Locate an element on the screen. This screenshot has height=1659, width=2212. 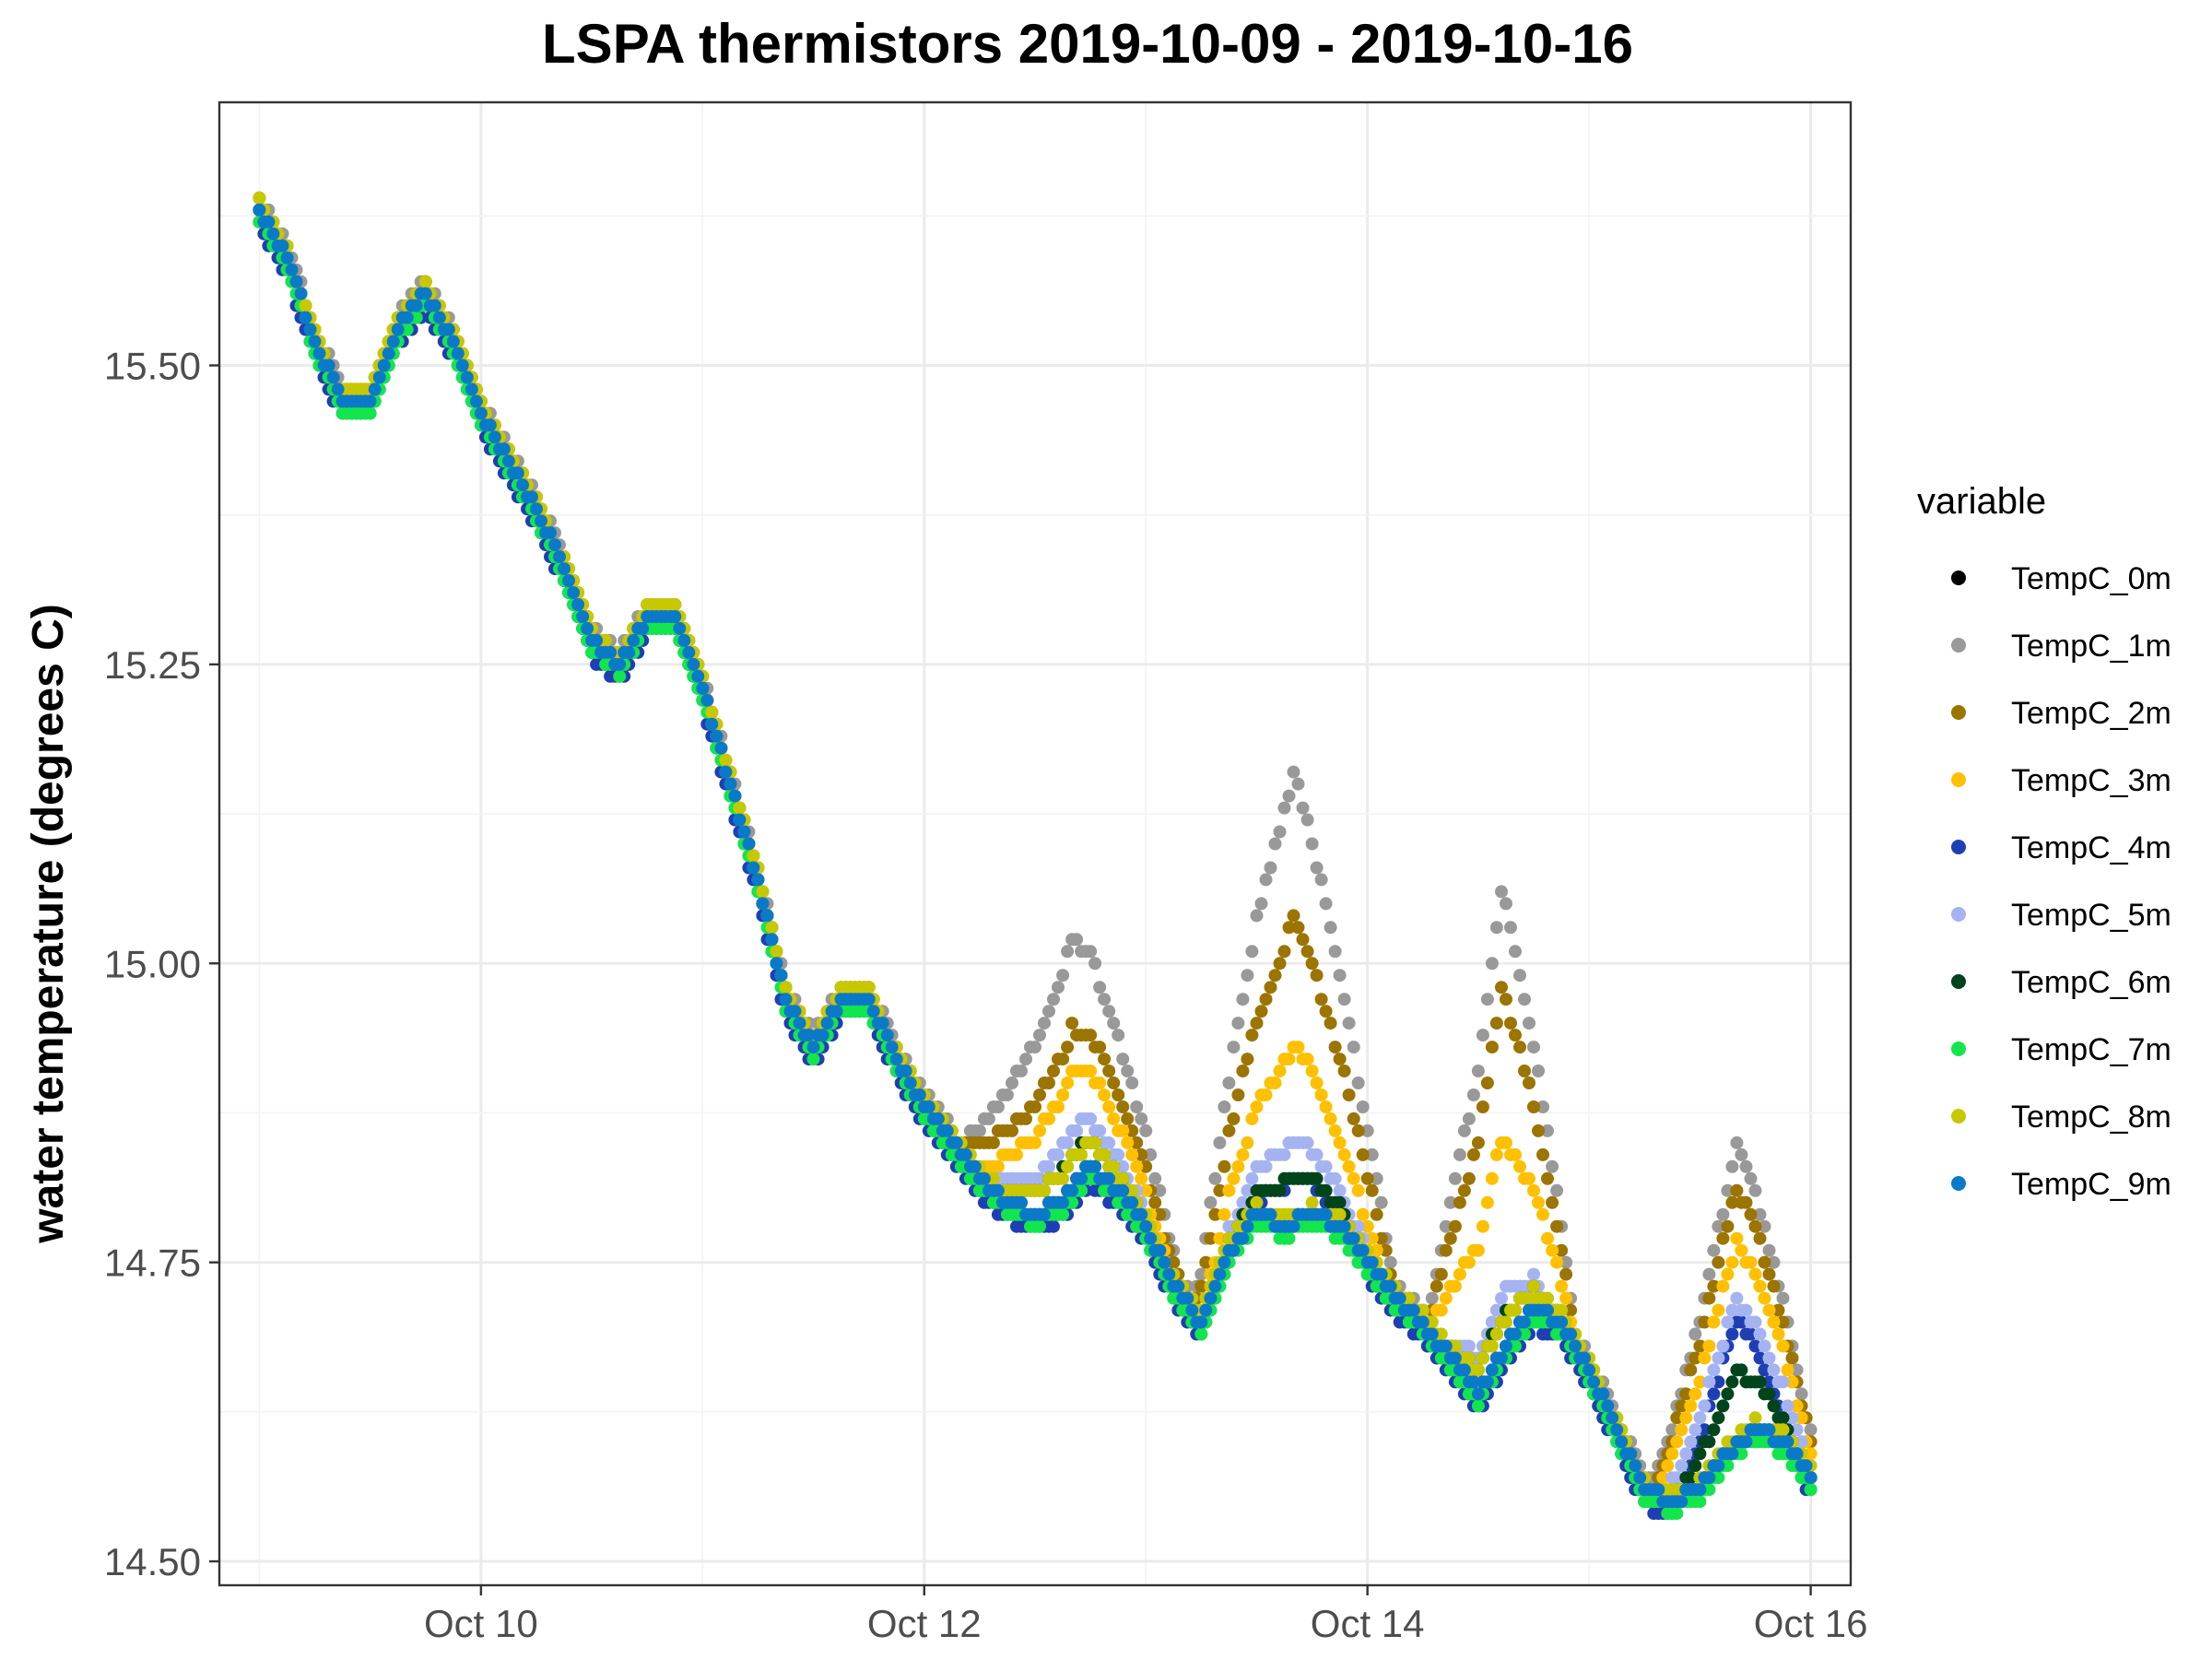
data-point-TempC_6m is located at coordinates (1783, 1418).